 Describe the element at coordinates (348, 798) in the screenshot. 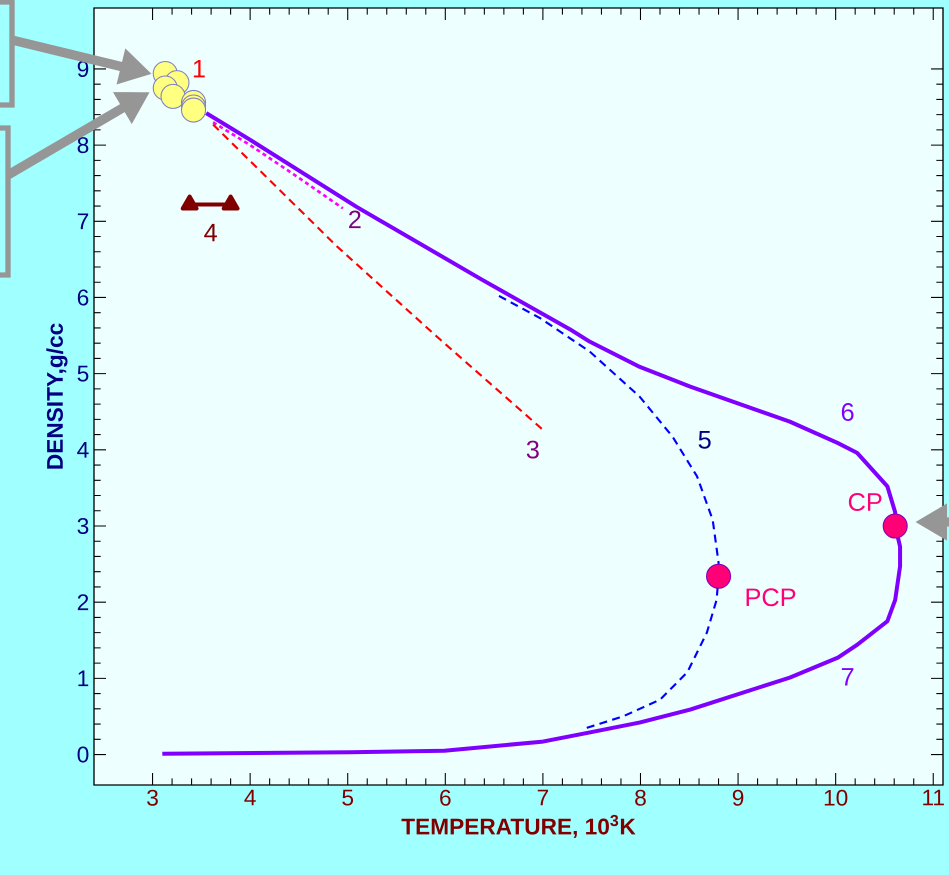

I see `x-tick-label: 5` at that location.